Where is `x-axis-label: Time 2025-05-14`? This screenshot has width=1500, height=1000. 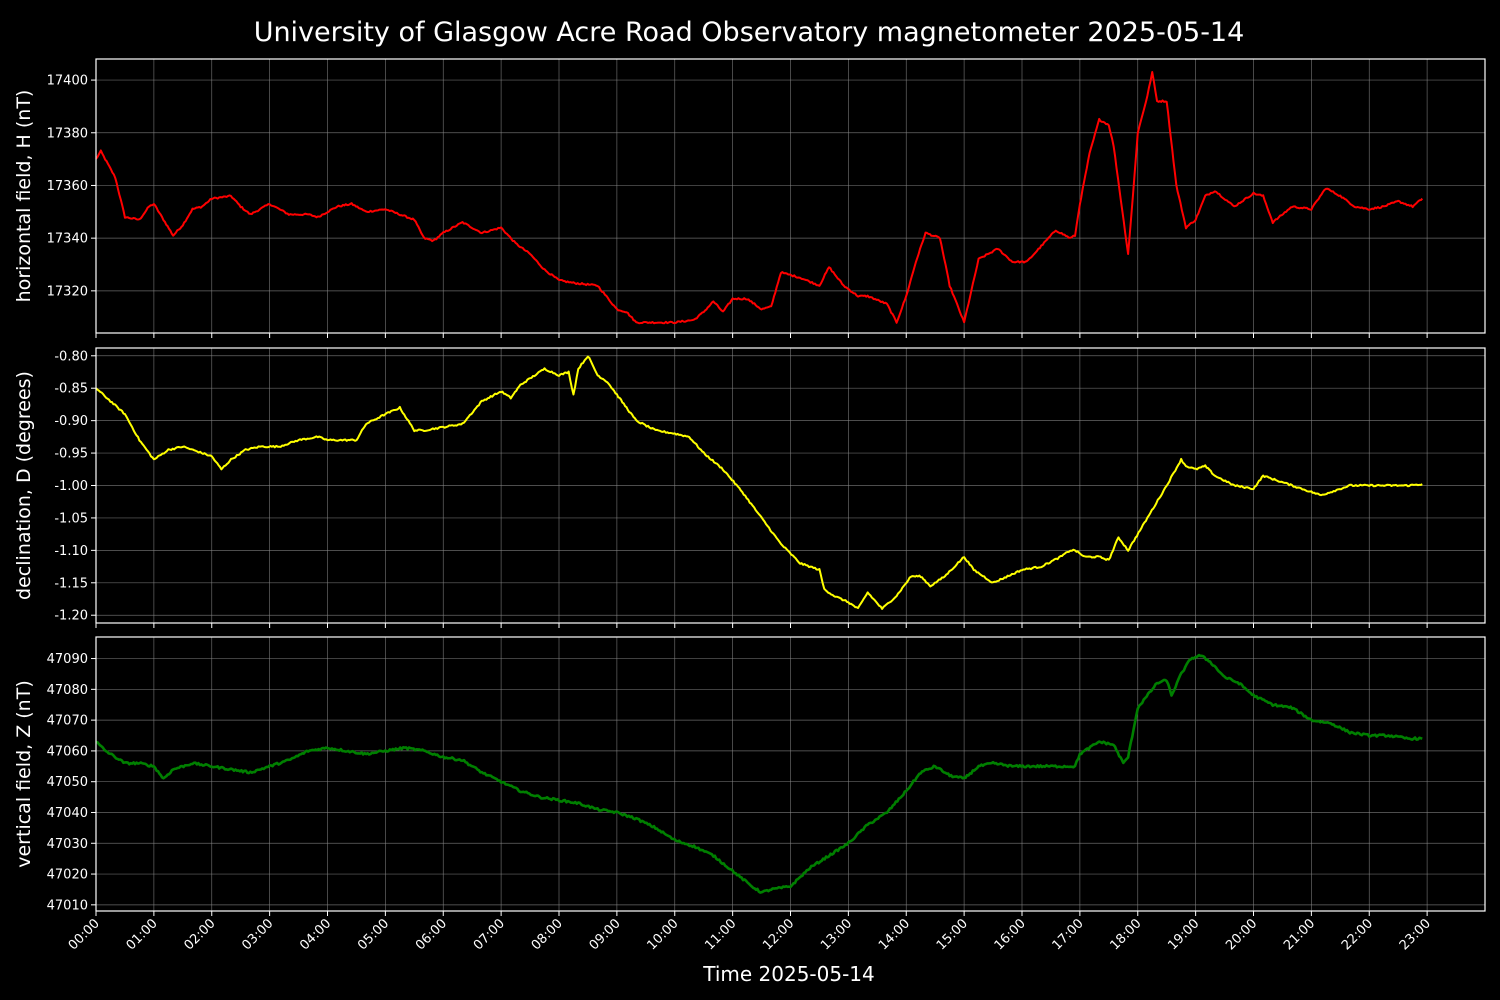 x-axis-label: Time 2025-05-14 is located at coordinates (788, 974).